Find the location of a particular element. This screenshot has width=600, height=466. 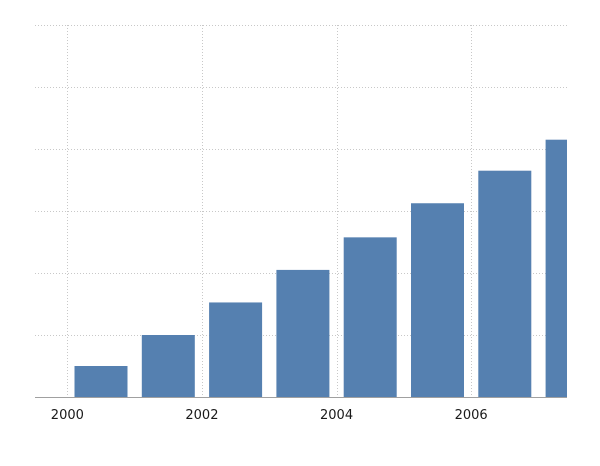

bar-2000 is located at coordinates (101, 381).